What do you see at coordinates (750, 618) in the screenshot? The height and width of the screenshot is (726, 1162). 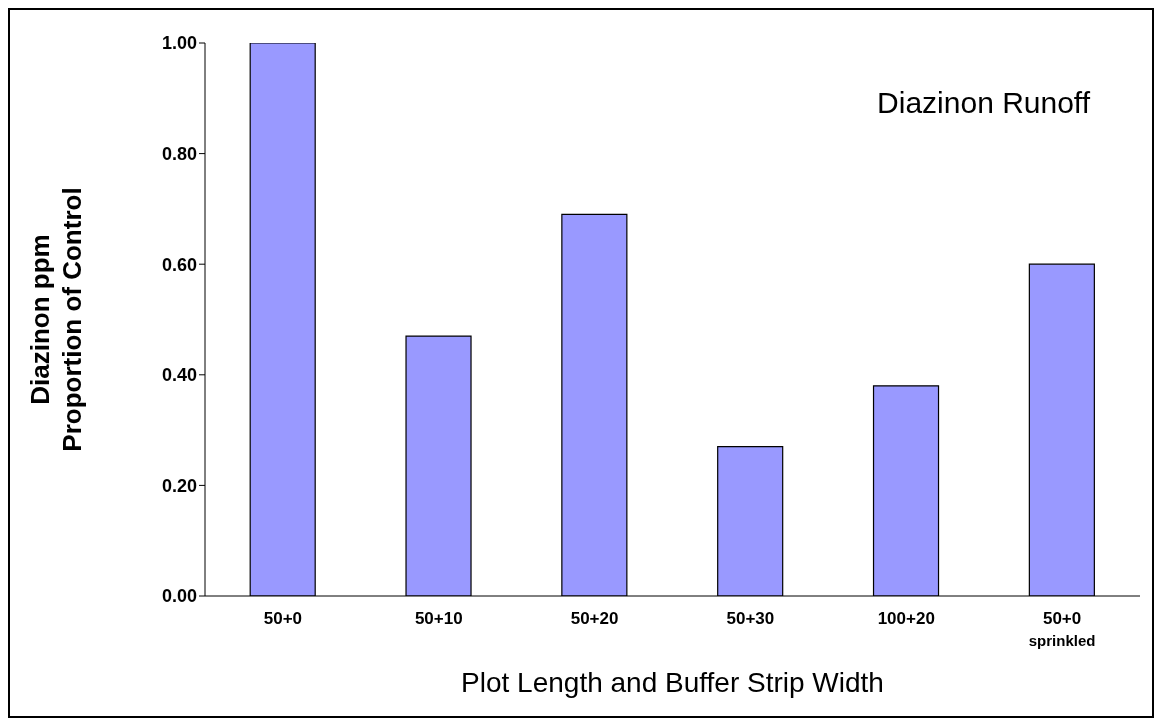 I see `x-tick-label: 50+30` at bounding box center [750, 618].